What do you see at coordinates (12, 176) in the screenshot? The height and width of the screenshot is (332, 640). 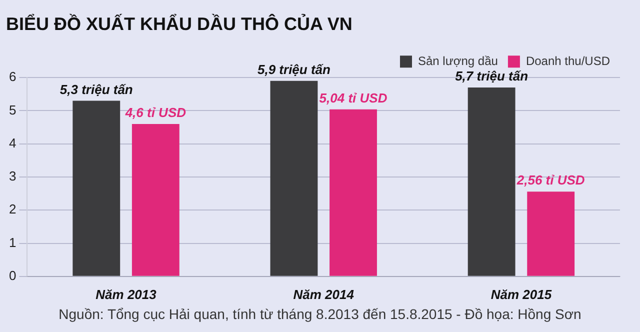 I see `y-tick-label: 3` at bounding box center [12, 176].